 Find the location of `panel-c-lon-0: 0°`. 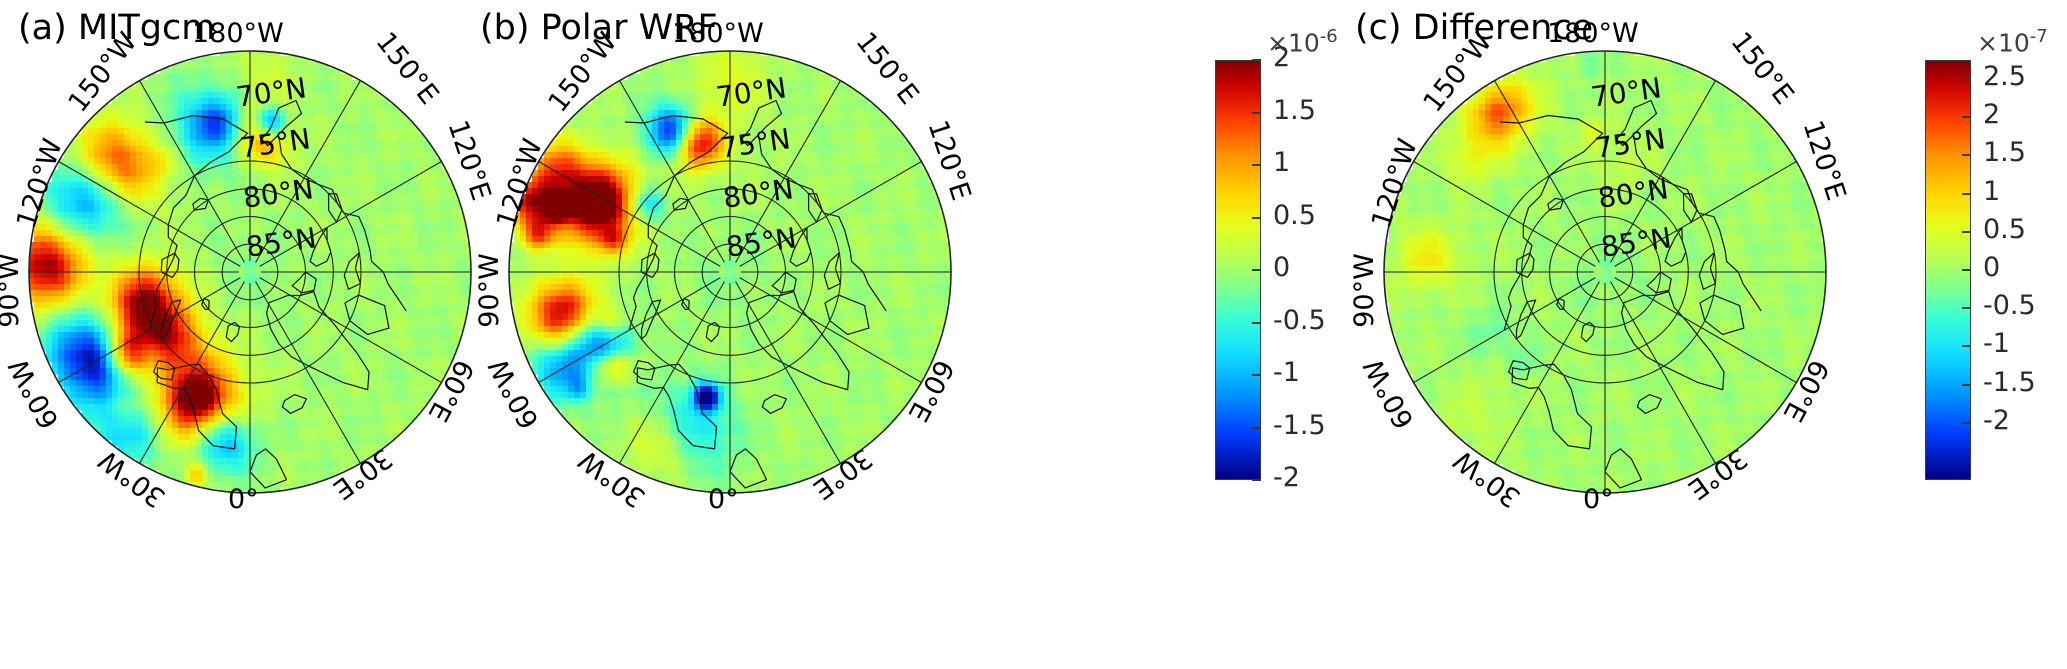

panel-c-lon-0: 0° is located at coordinates (1598, 499).